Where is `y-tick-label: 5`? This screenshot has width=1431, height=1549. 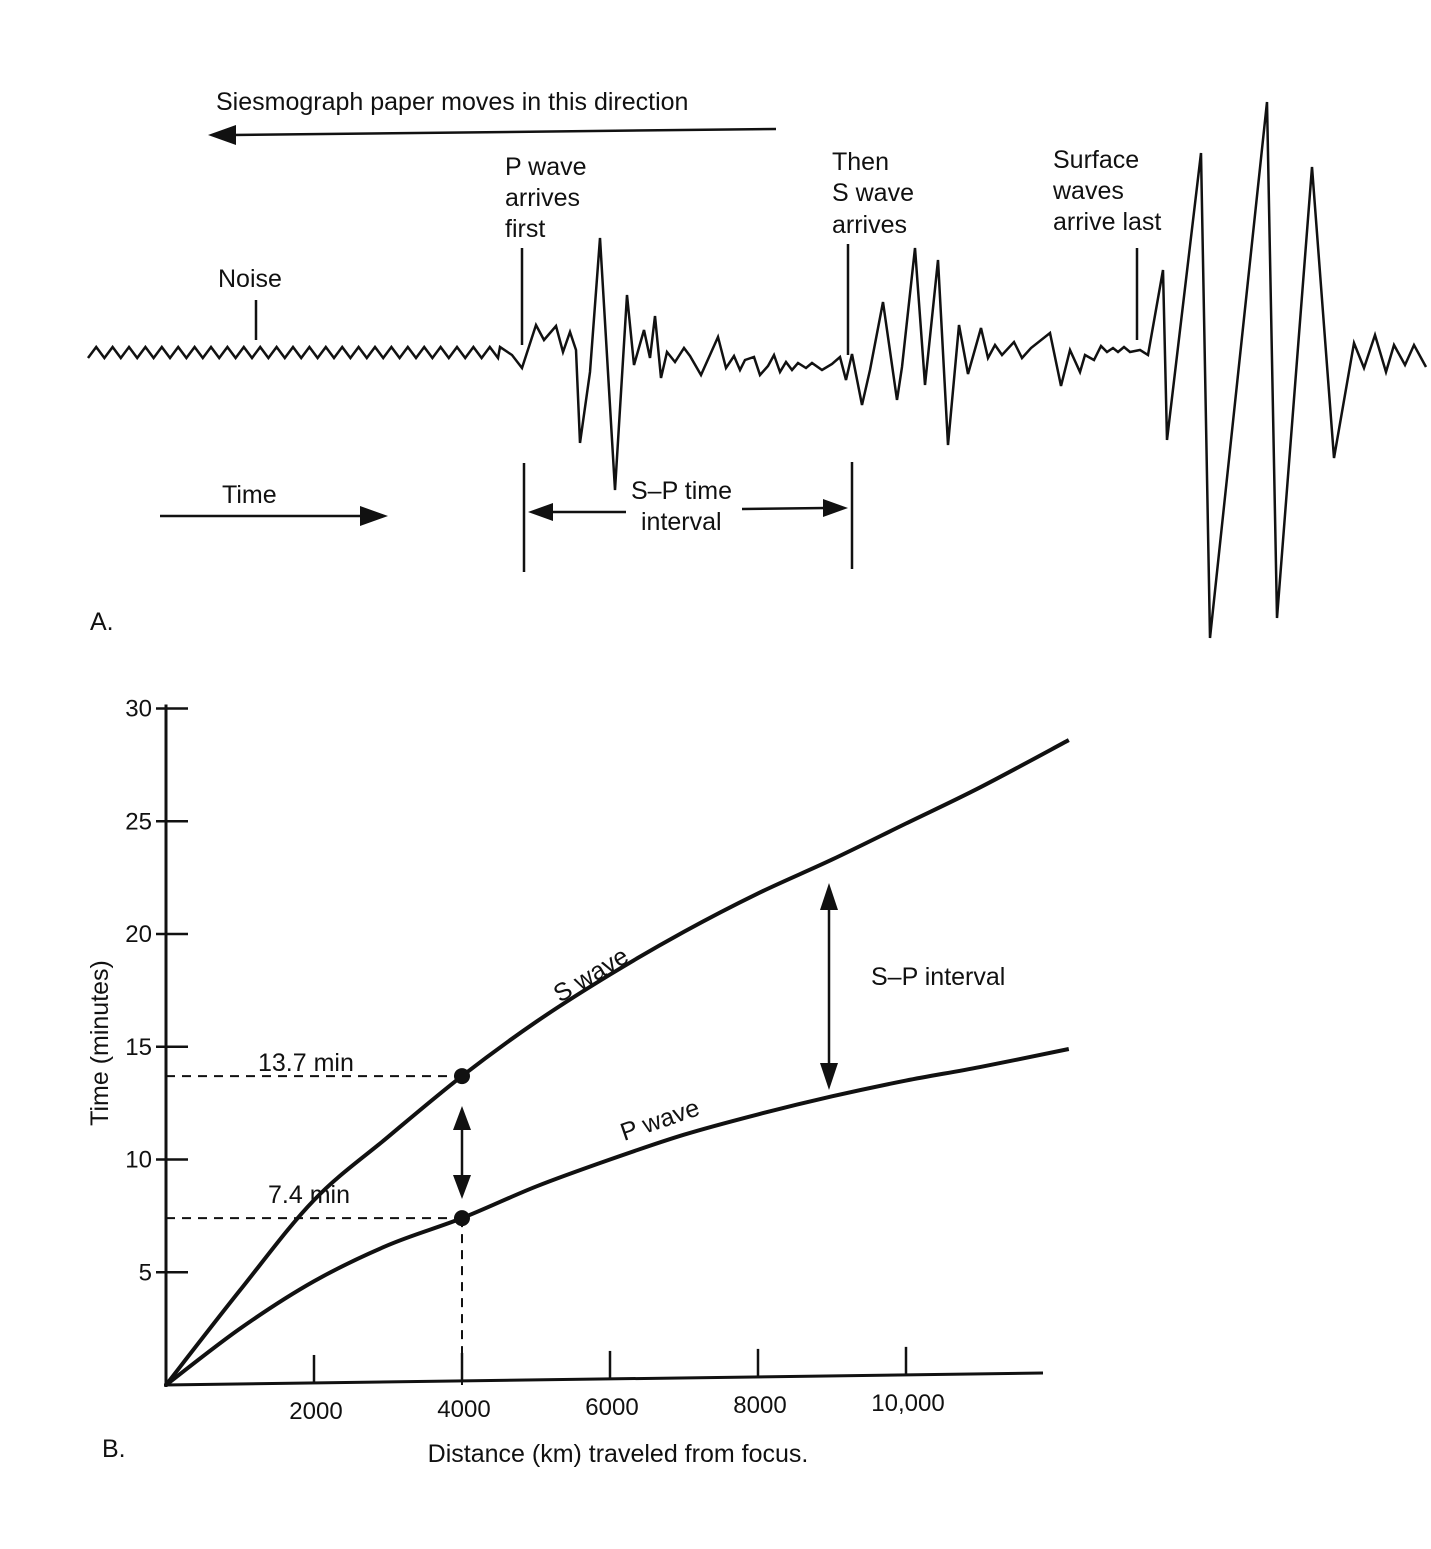
y-tick-label: 5 is located at coordinates (145, 1272).